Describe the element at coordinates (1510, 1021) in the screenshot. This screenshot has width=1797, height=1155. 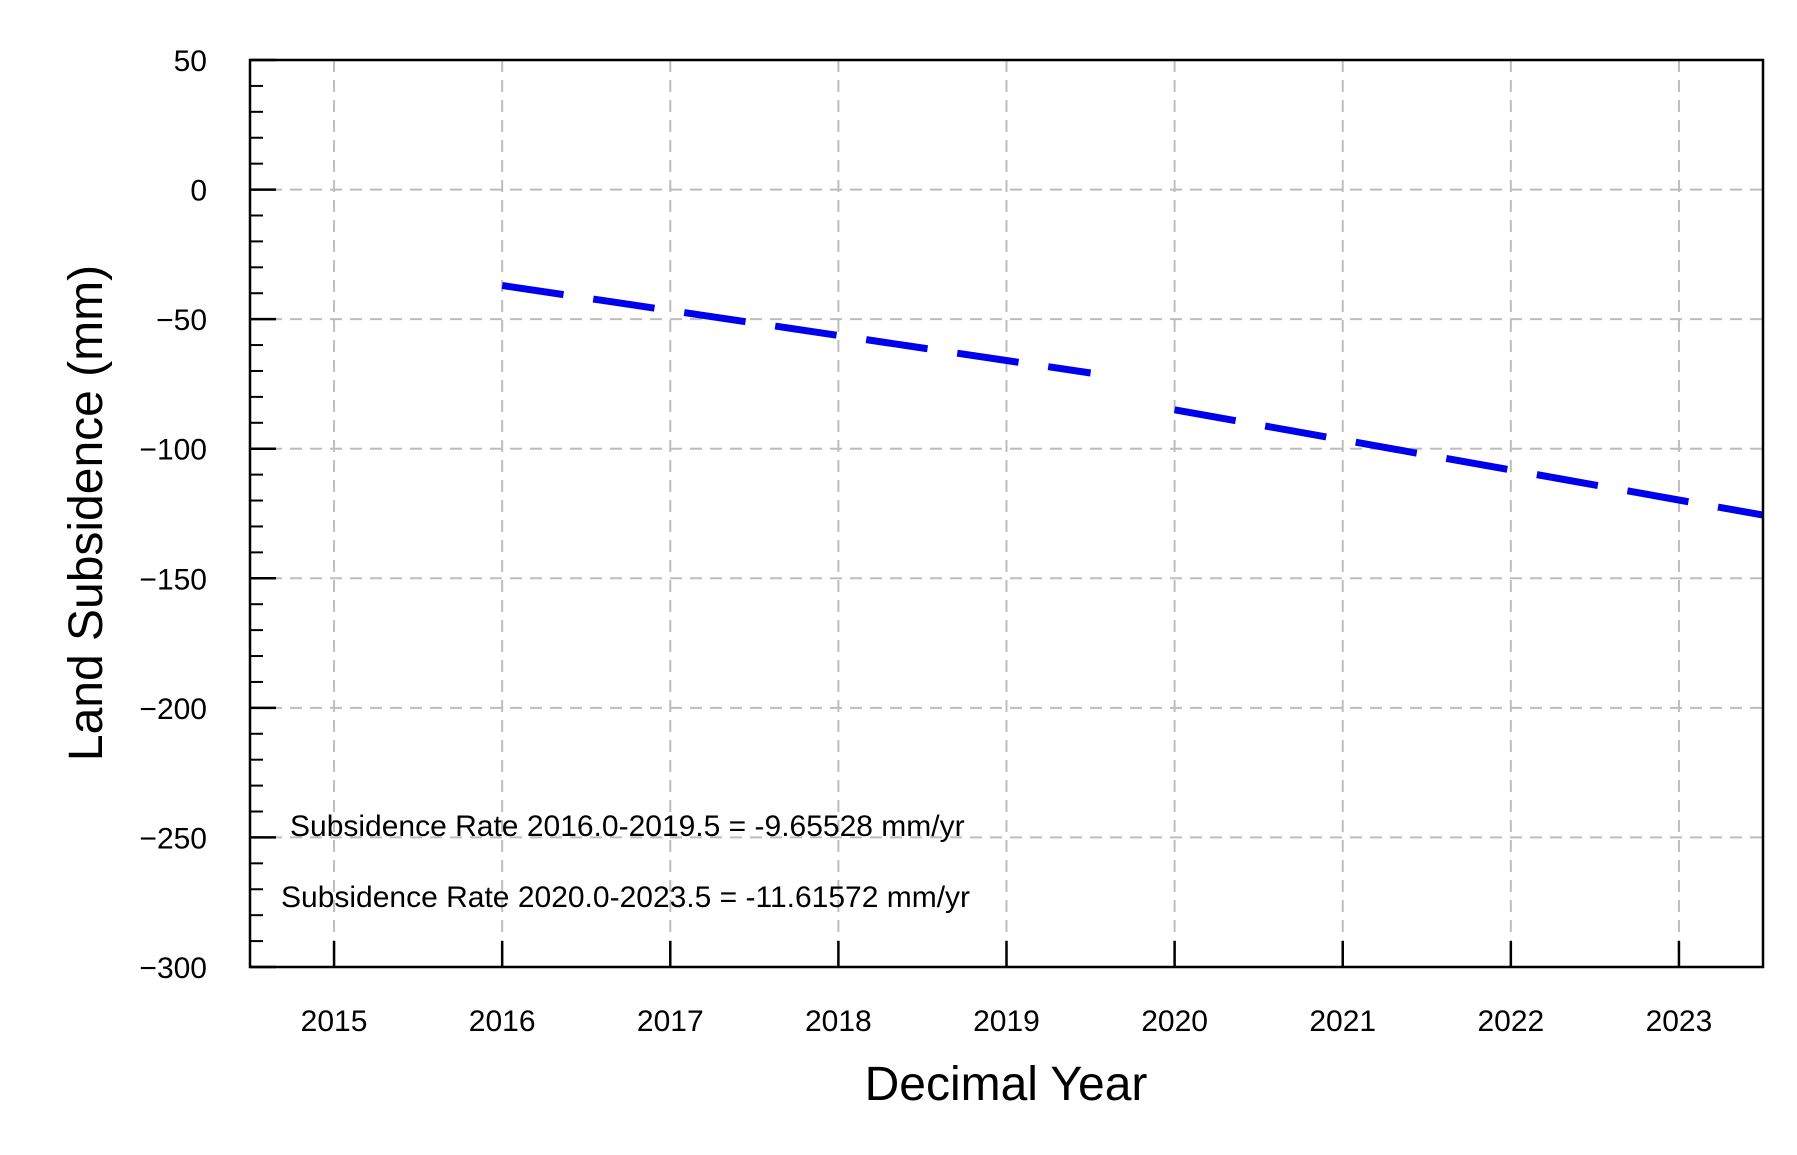
I see `x-tick-label: 2022` at that location.